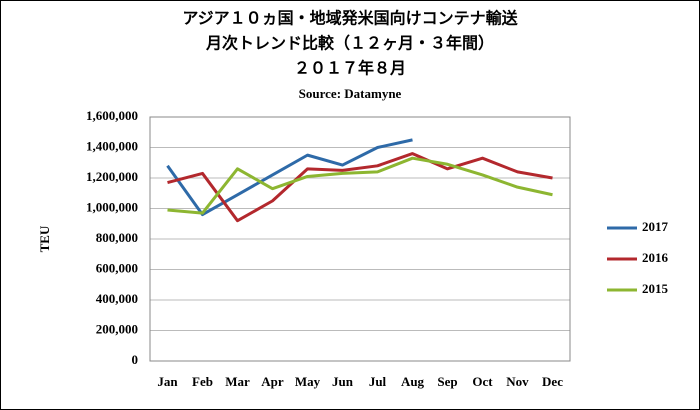 This screenshot has height=410, width=700. Describe the element at coordinates (447, 381) in the screenshot. I see `x-tick-label: Sep` at that location.